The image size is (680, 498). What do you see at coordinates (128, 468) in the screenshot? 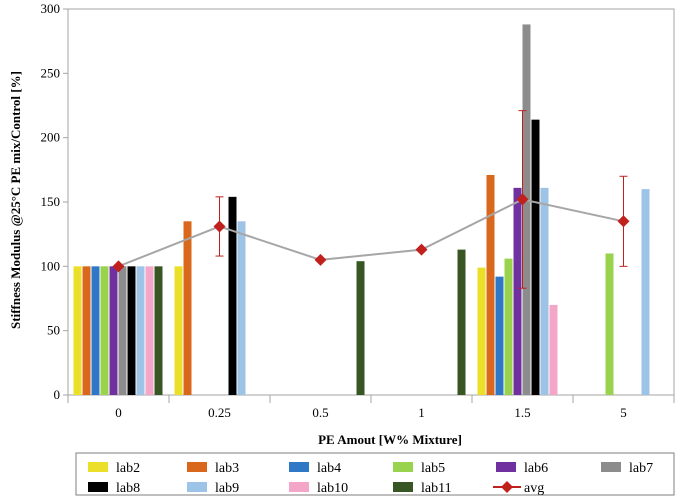
I see `legend-label-lab2: lab2` at bounding box center [128, 468].